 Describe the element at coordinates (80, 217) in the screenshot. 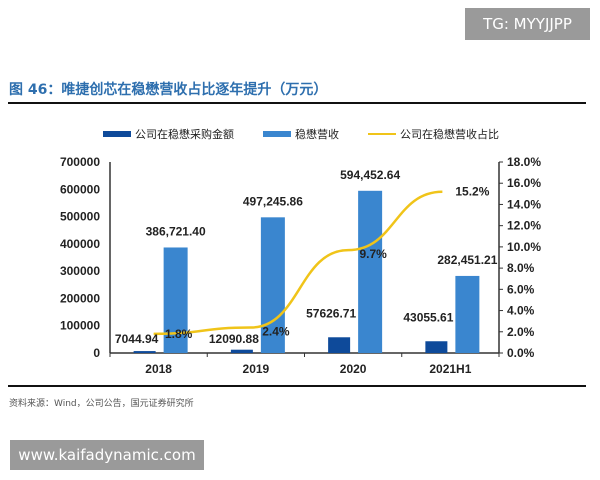

I see `left-tick-label: 500000` at that location.